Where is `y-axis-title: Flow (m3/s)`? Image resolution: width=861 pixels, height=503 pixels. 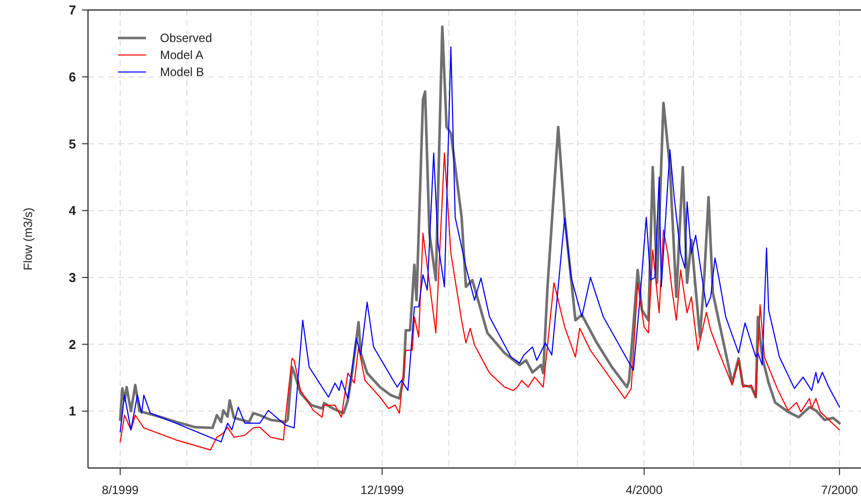
y-axis-title: Flow (m3/s) is located at coordinates (28, 239).